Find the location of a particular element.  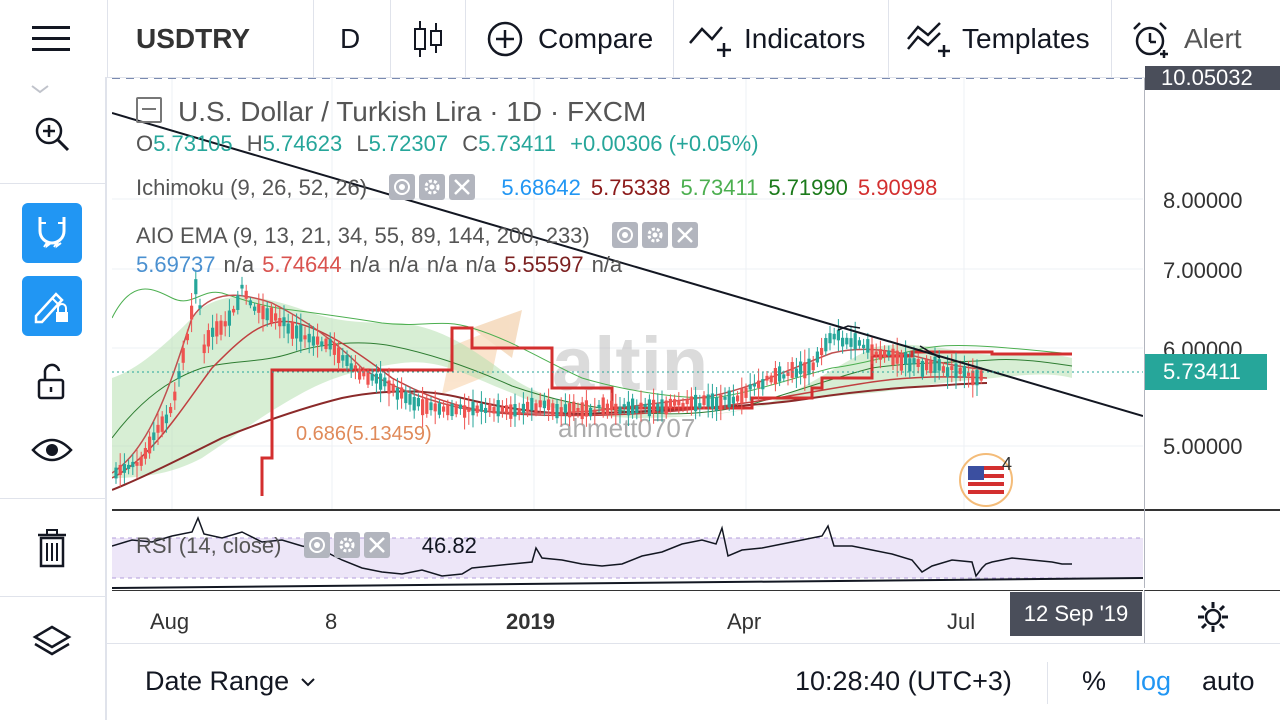

zoom-in-button is located at coordinates (52, 134).